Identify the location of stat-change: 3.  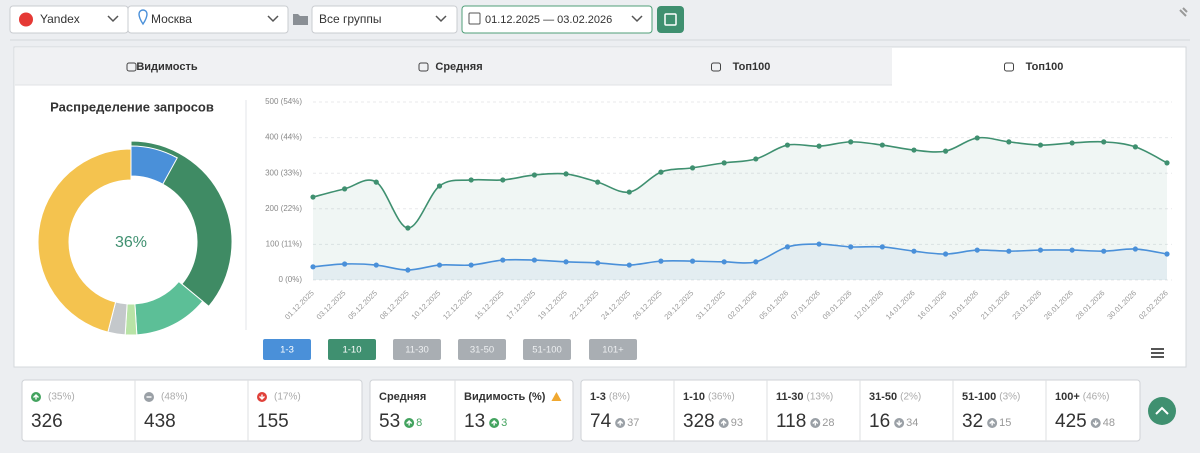
(504, 423).